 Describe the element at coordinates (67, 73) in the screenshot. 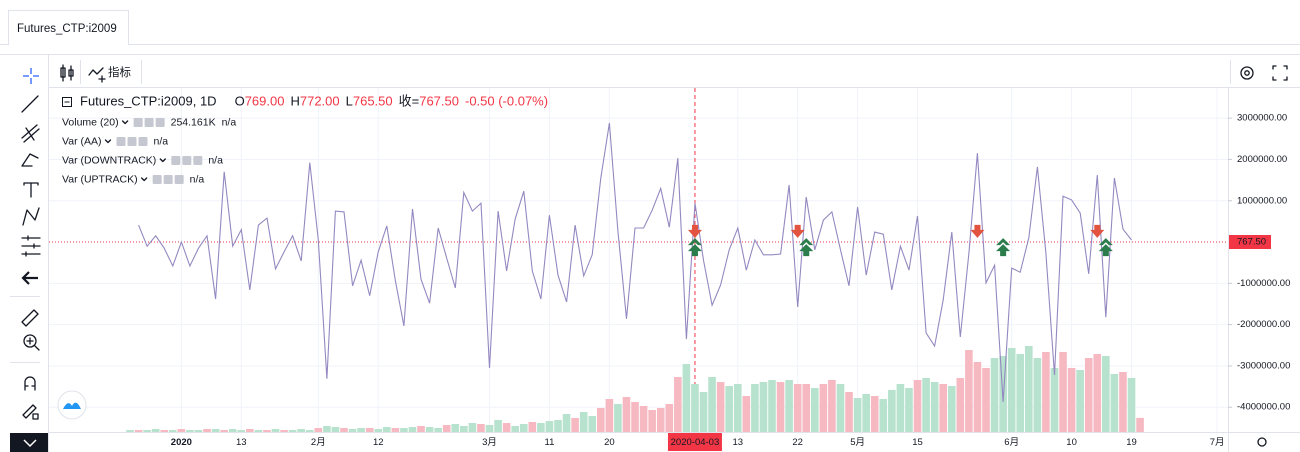

I see `chart-type-button` at that location.